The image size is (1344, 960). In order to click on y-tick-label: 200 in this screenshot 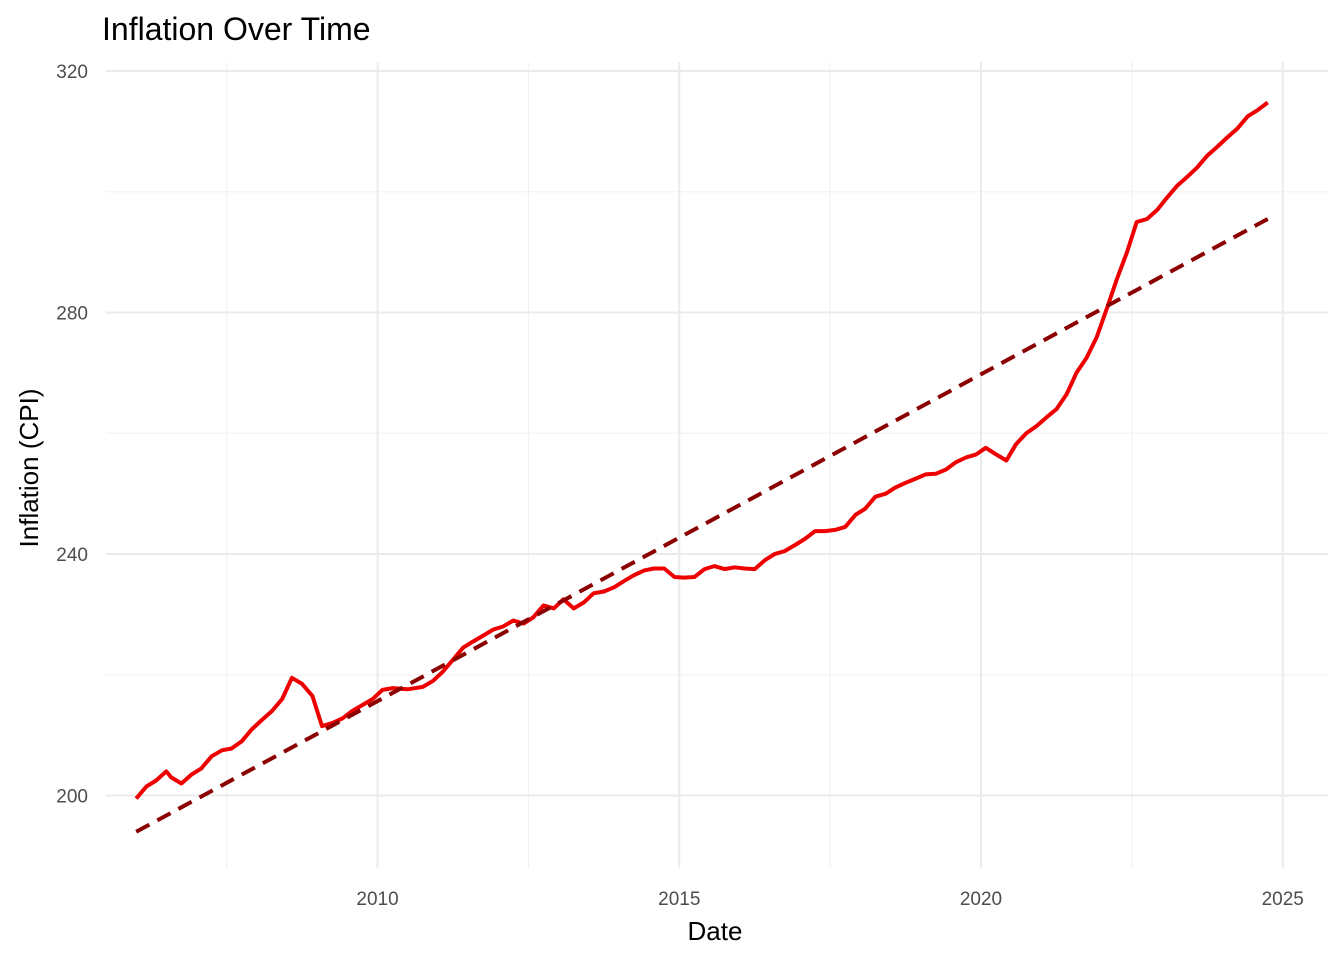, I will do `click(72, 797)`.